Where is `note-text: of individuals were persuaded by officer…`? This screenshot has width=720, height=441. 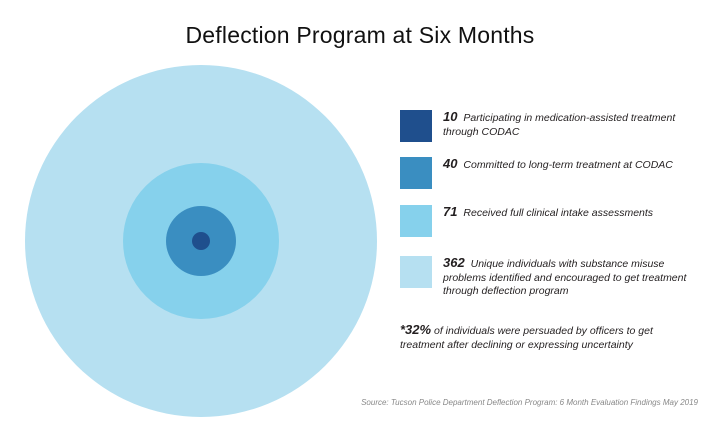
note-text: of individuals were persuaded by officer… is located at coordinates (526, 338).